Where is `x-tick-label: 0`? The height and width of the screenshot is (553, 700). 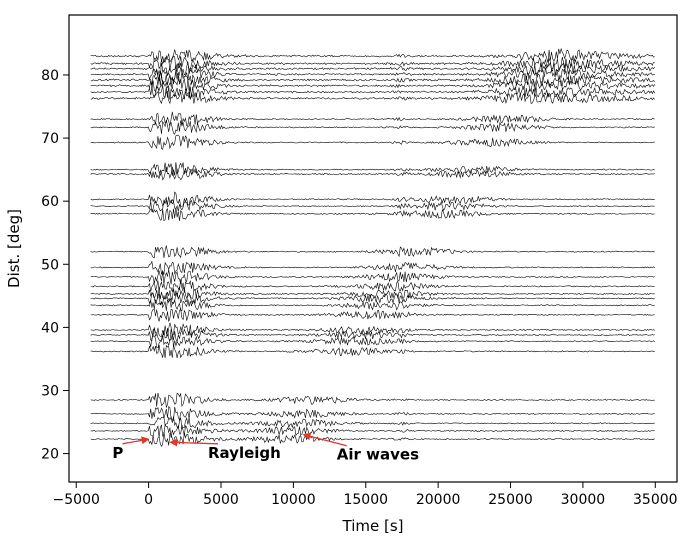 x-tick-label: 0 is located at coordinates (148, 500).